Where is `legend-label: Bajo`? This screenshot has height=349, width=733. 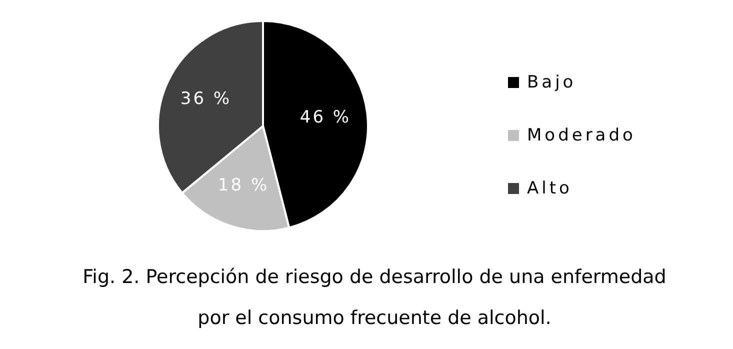 legend-label: Bajo is located at coordinates (551, 82).